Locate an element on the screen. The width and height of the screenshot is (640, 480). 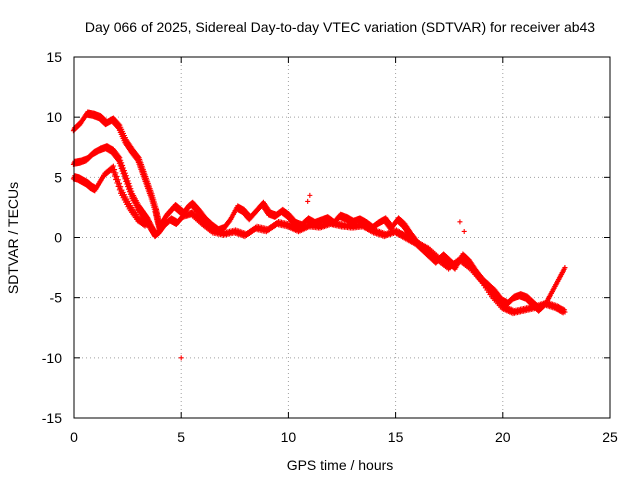
x-tick-label: 10 is located at coordinates (289, 437).